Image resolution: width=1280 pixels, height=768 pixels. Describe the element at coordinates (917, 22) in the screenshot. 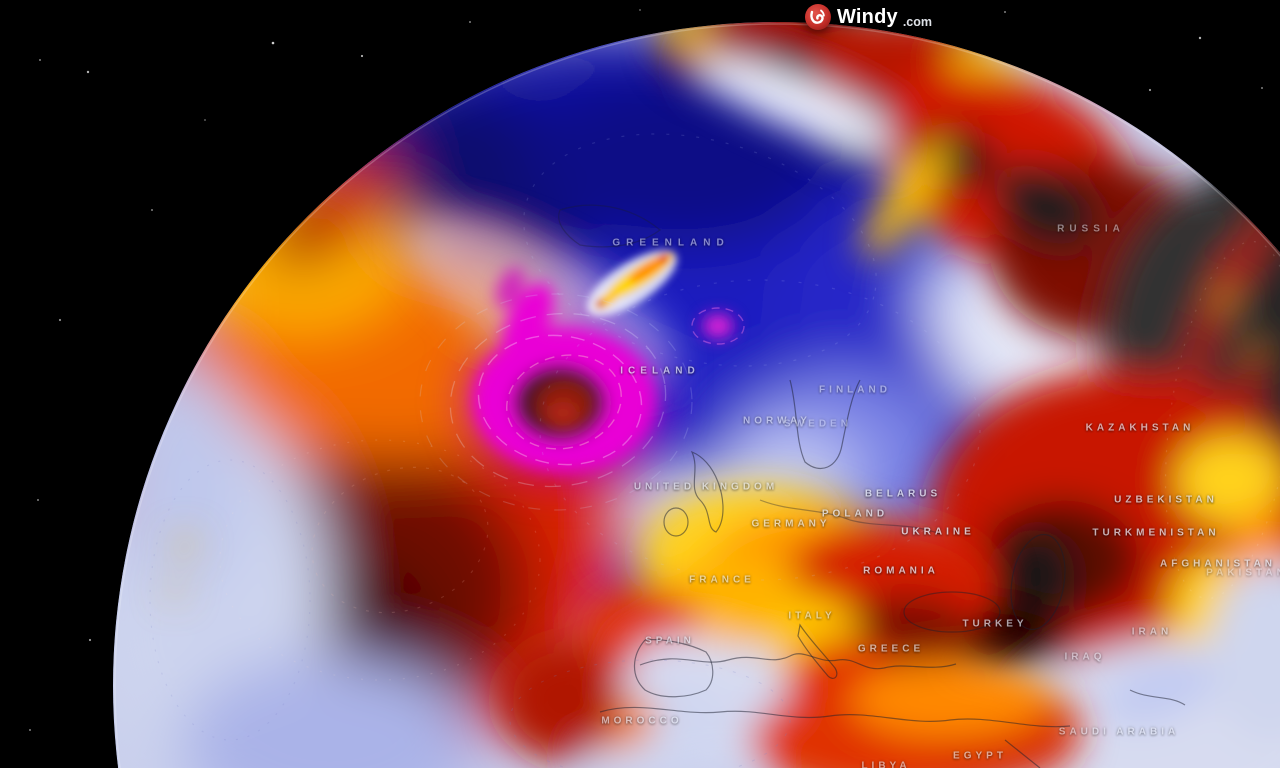

I see `windy-logo-suffix: .com` at that location.